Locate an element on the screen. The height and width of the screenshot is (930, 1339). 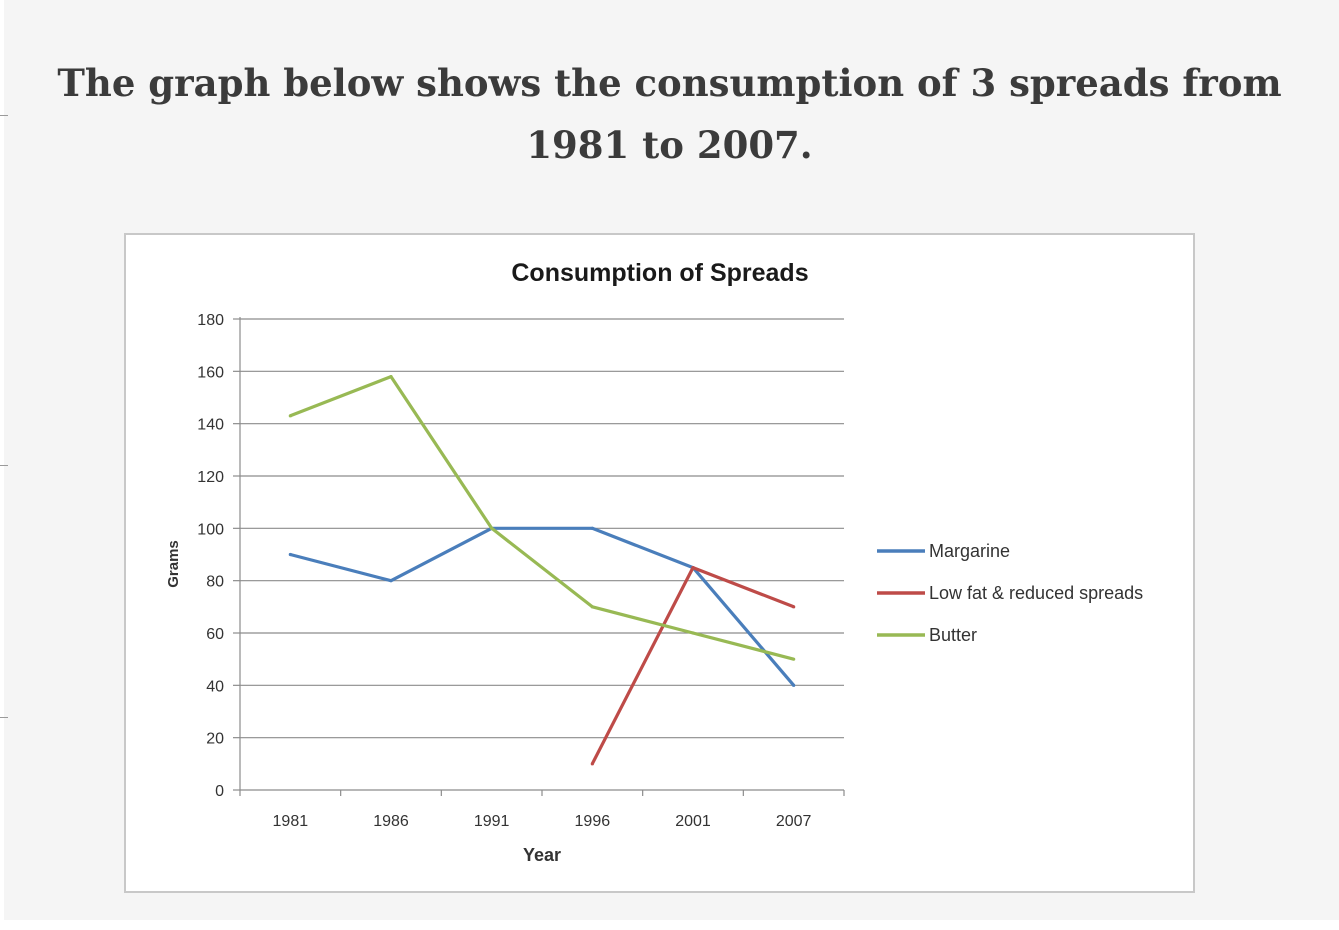
y-tick-label: 20 is located at coordinates (215, 739).